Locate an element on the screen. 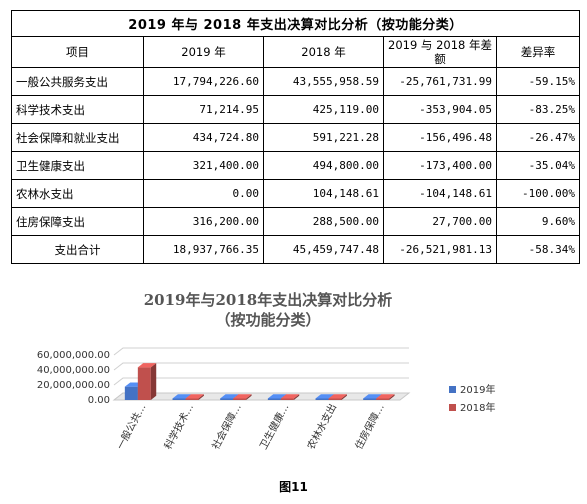  cell-housing-security-rate: 9.60% is located at coordinates (538, 221).